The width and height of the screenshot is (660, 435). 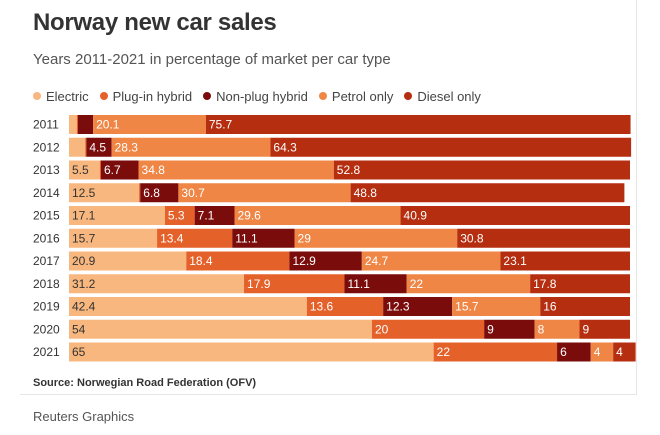 What do you see at coordinates (79, 329) in the screenshot?
I see `data-label: 54` at bounding box center [79, 329].